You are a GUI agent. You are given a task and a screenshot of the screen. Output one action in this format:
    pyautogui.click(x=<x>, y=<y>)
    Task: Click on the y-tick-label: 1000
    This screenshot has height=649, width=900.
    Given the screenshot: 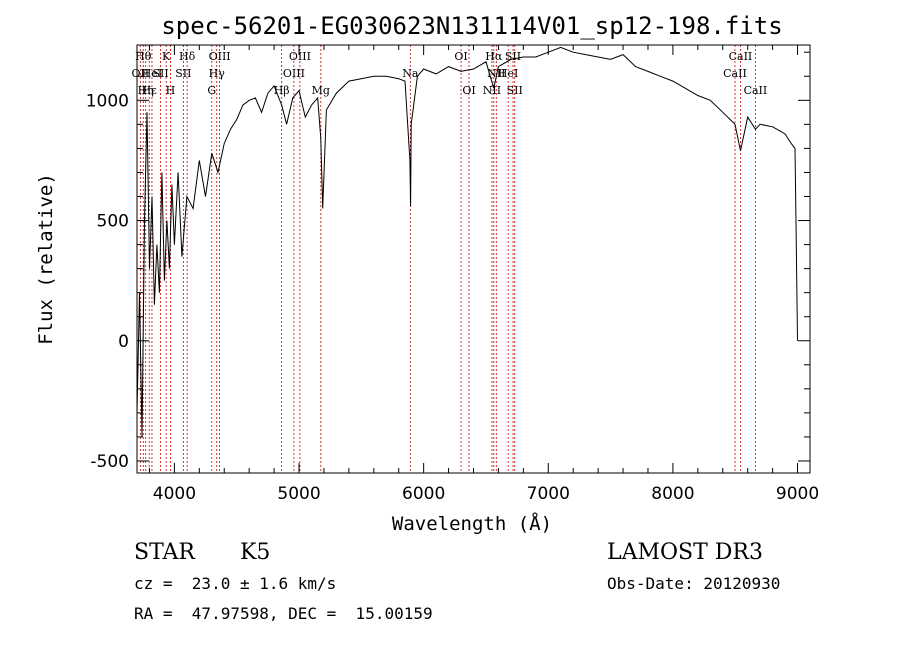 What is the action you would take?
    pyautogui.click(x=107, y=101)
    